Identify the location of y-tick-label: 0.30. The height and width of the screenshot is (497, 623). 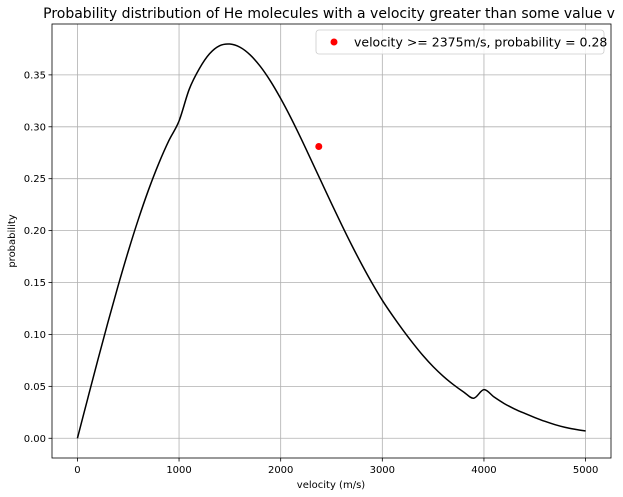
(35, 127).